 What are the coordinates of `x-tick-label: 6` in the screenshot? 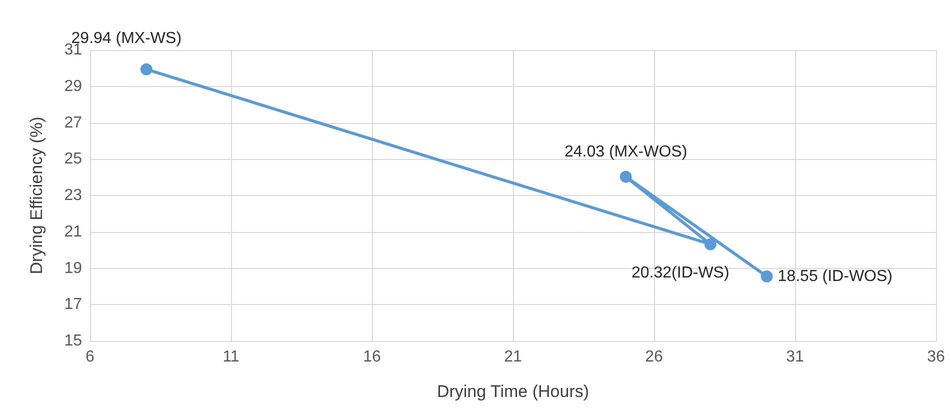 It's located at (90, 357).